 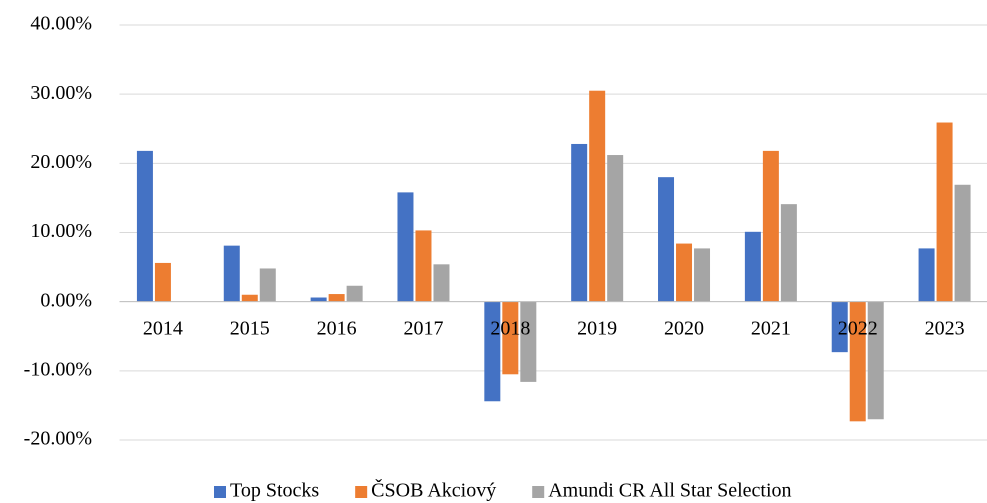 I want to click on y-tick-label: 30.00%, so click(x=61, y=93).